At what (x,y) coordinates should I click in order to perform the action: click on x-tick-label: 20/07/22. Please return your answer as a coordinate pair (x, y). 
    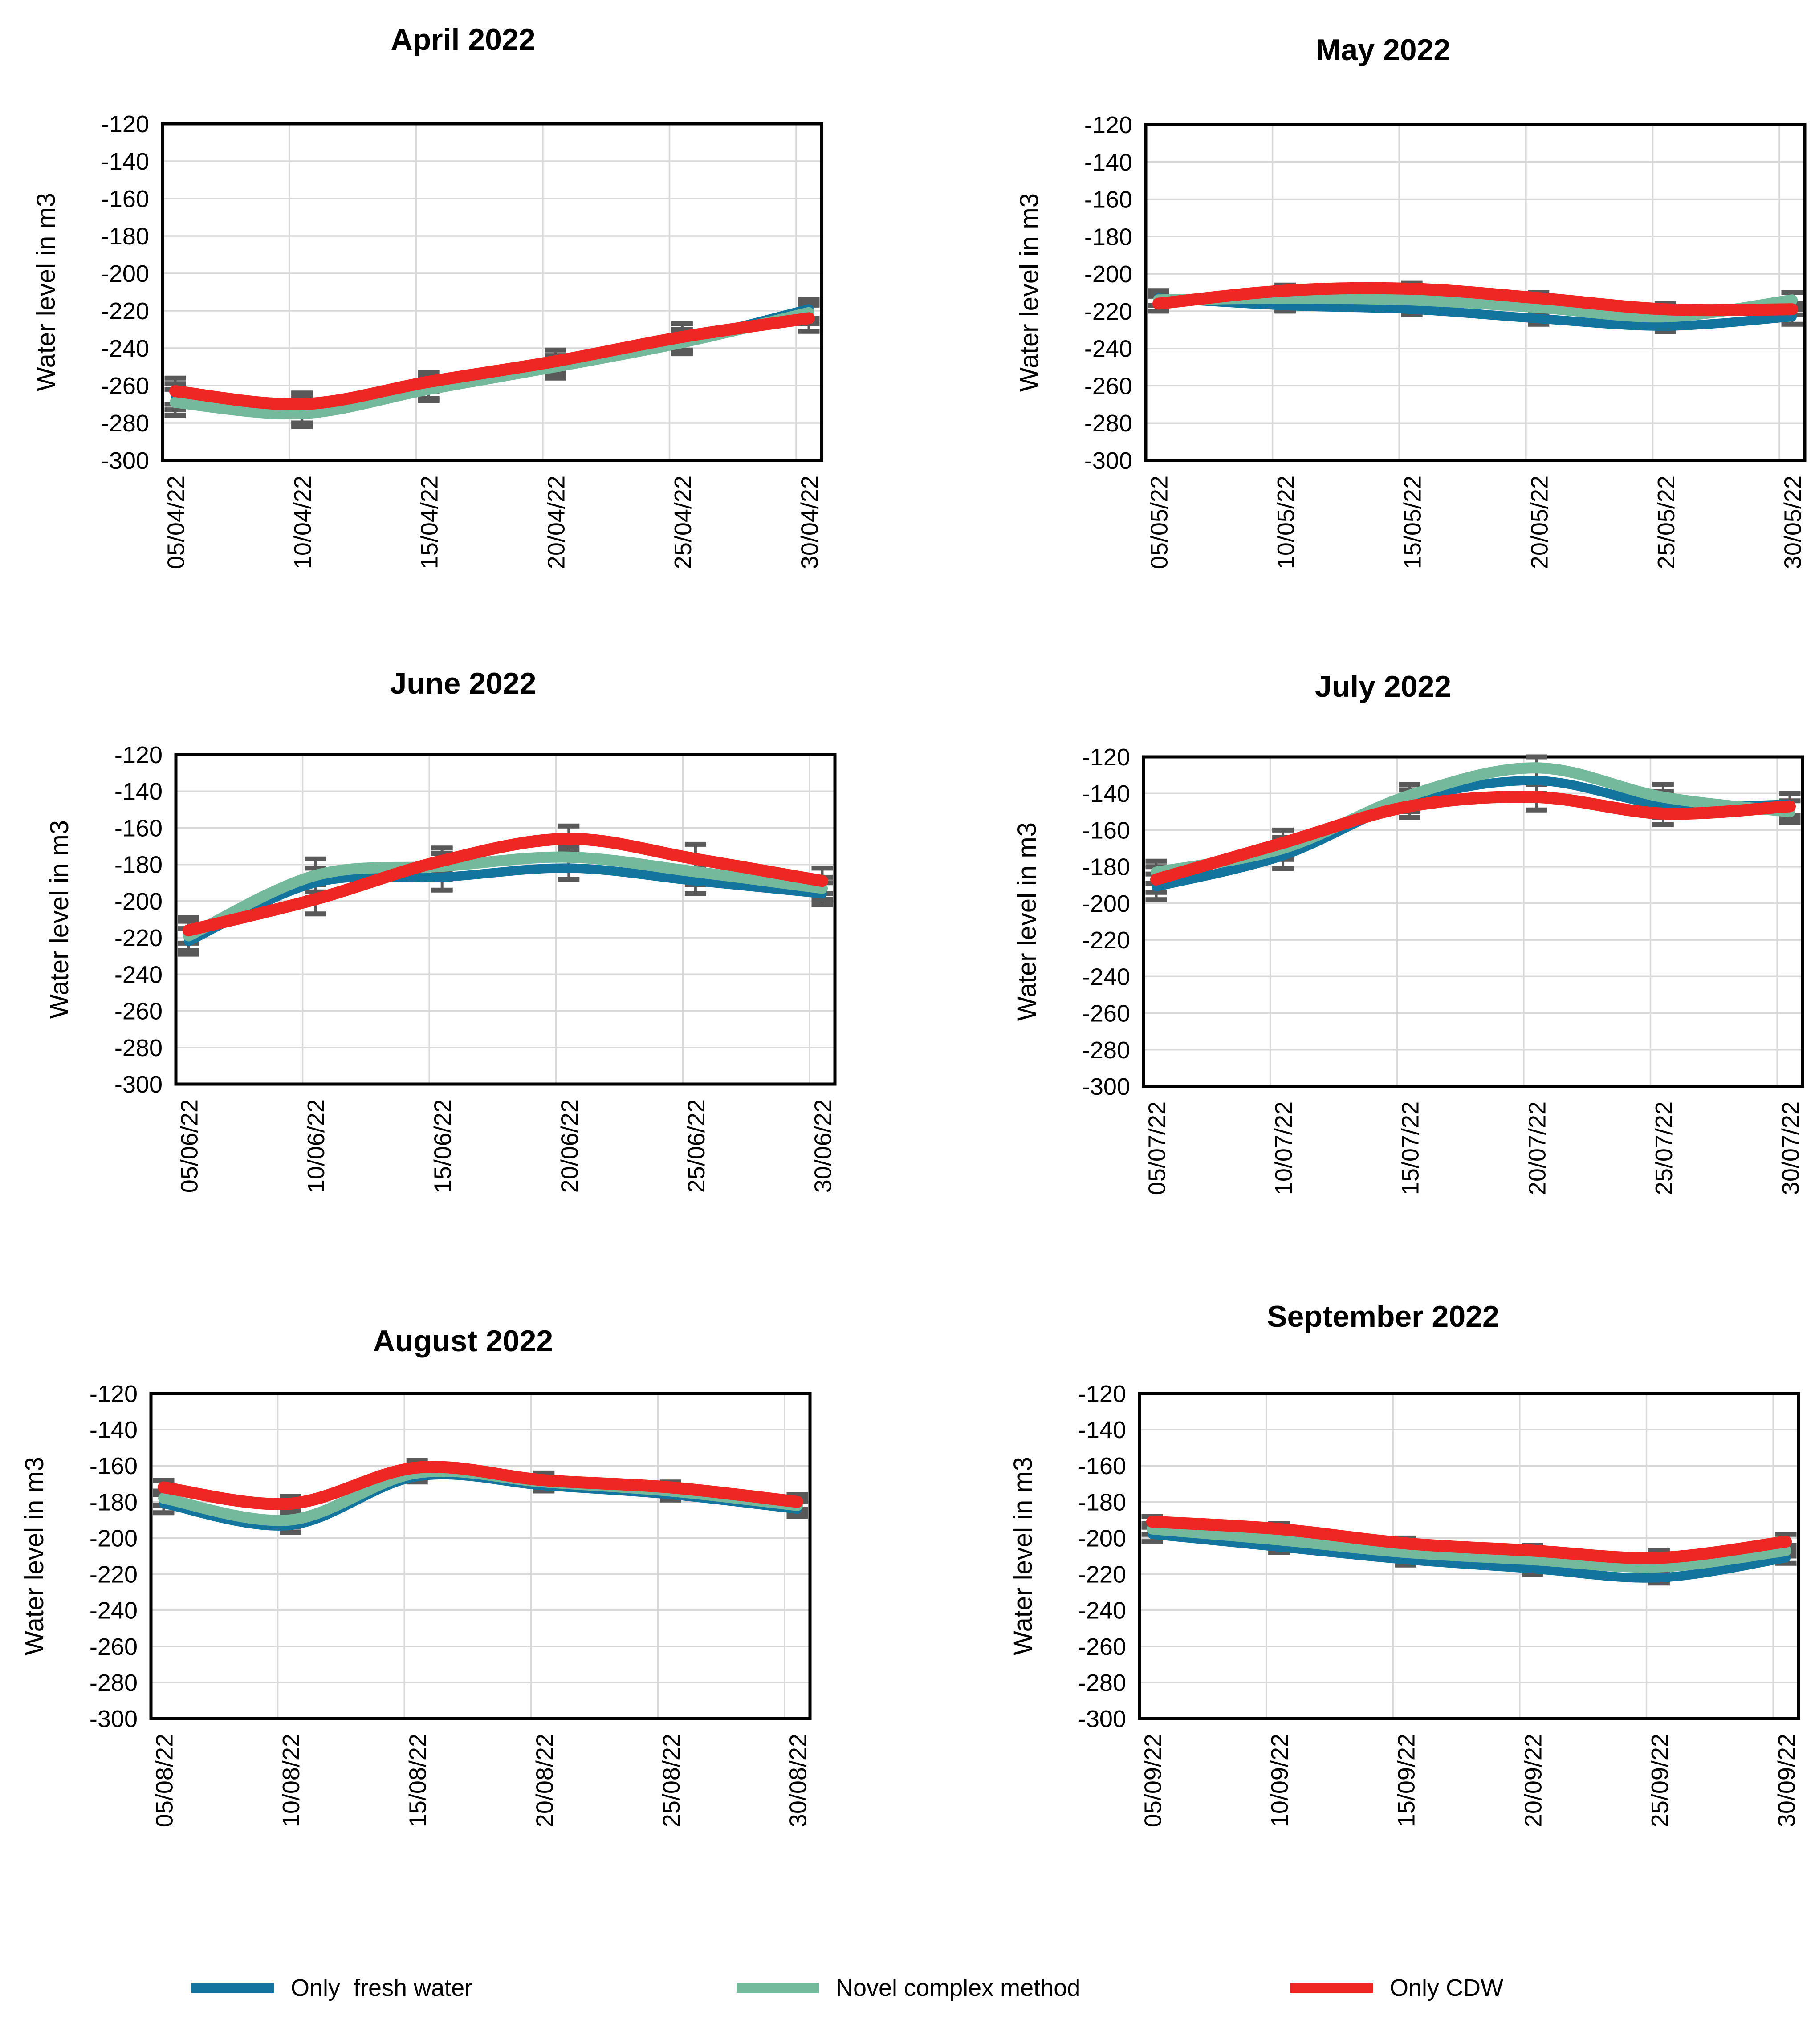
    Looking at the image, I should click on (1537, 1148).